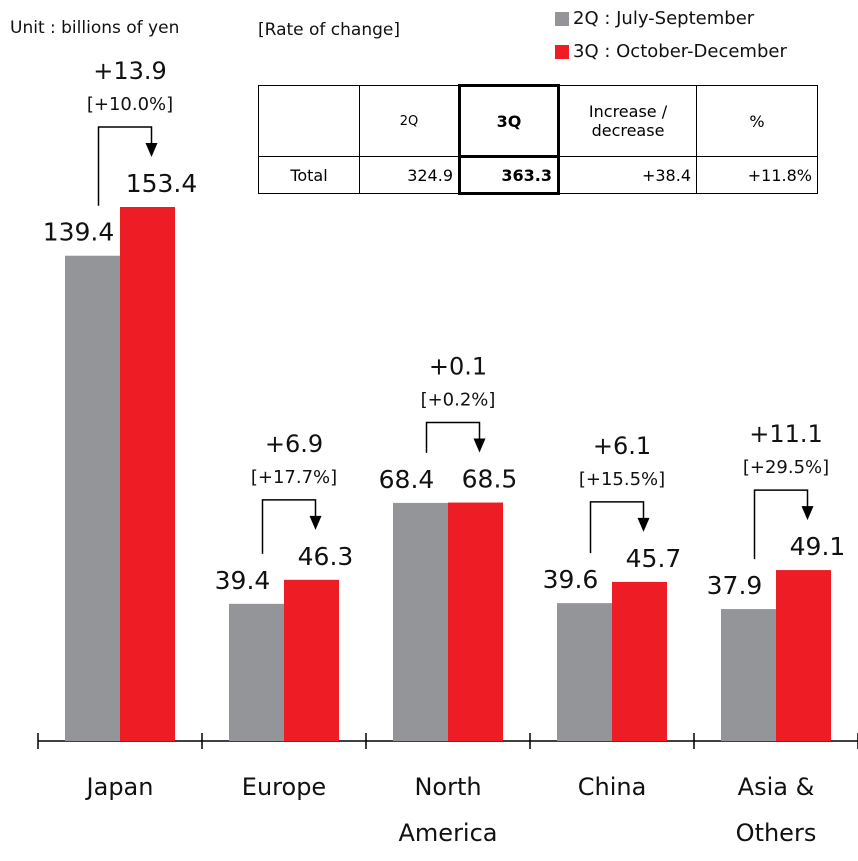 The image size is (858, 861). I want to click on change-label: [+15.5%], so click(622, 479).